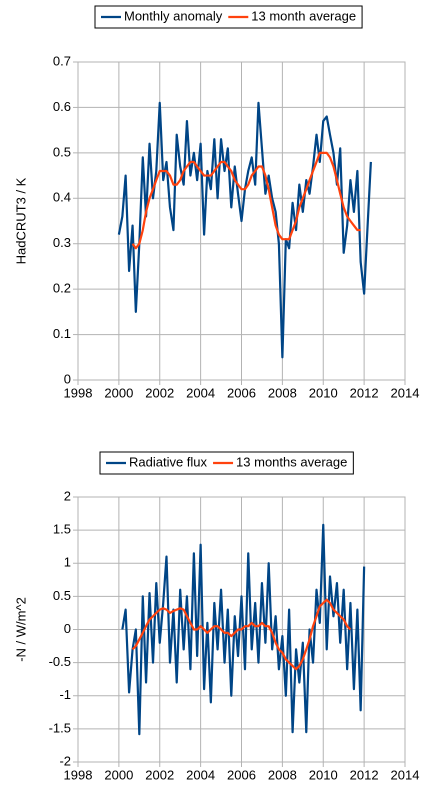  Describe the element at coordinates (65, 694) in the screenshot. I see `y-tick-label: -1` at that location.